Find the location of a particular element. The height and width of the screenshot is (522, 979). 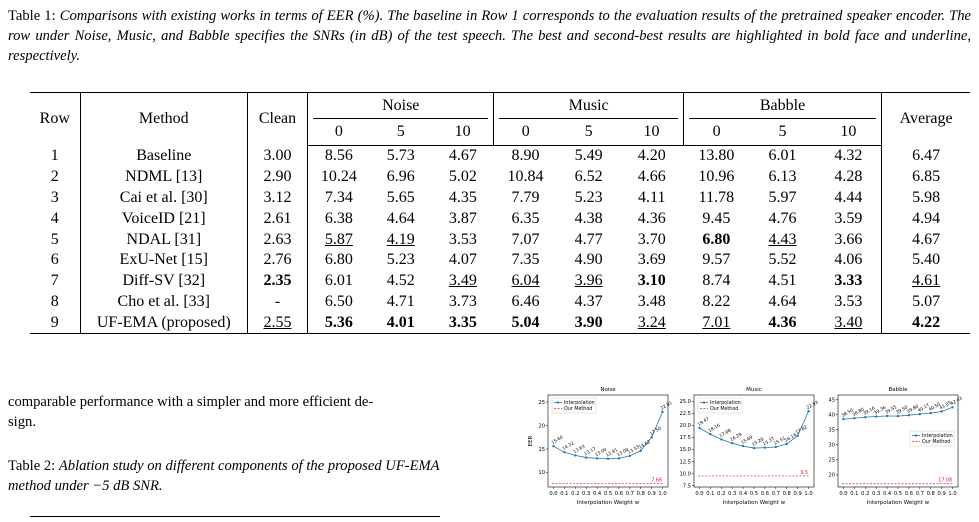

table-cell: 4.61 is located at coordinates (926, 281).